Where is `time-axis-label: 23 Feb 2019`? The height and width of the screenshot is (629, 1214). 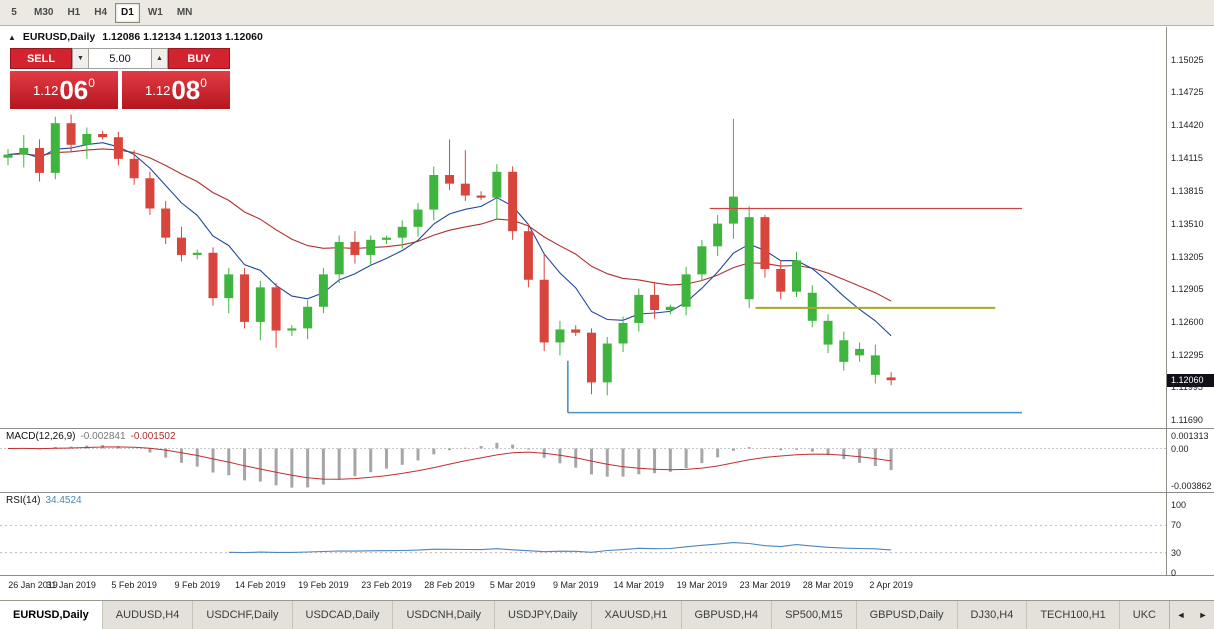
time-axis-label: 23 Feb 2019 is located at coordinates (386, 585).